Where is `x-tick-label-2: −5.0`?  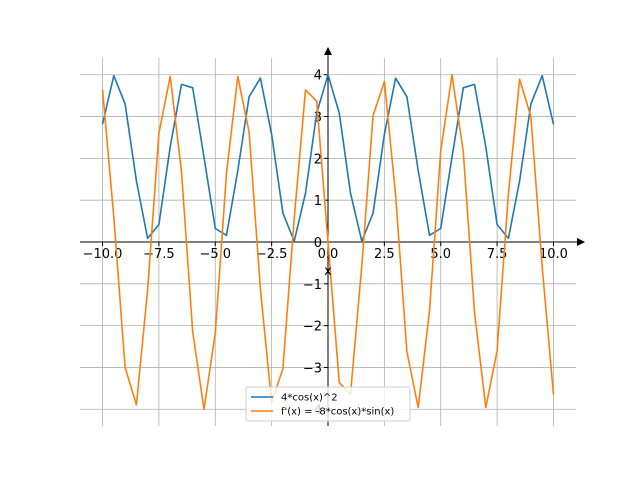 x-tick-label-2: −5.0 is located at coordinates (215, 254).